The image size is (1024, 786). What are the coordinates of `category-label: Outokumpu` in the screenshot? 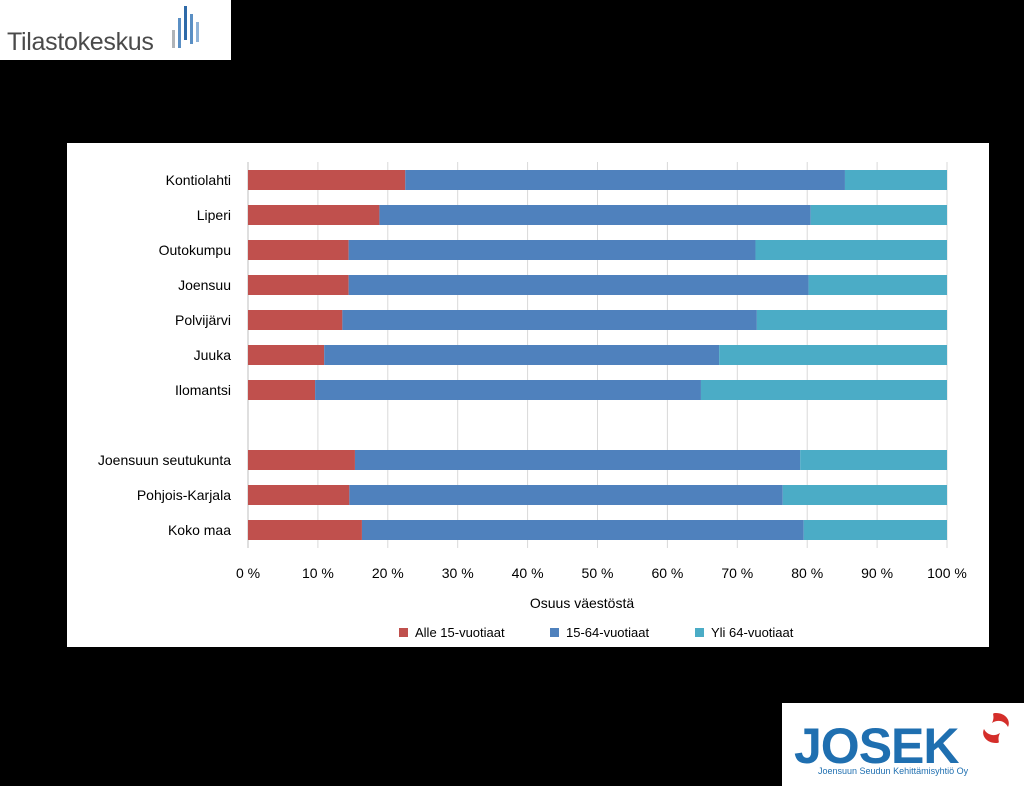 It's located at (195, 250).